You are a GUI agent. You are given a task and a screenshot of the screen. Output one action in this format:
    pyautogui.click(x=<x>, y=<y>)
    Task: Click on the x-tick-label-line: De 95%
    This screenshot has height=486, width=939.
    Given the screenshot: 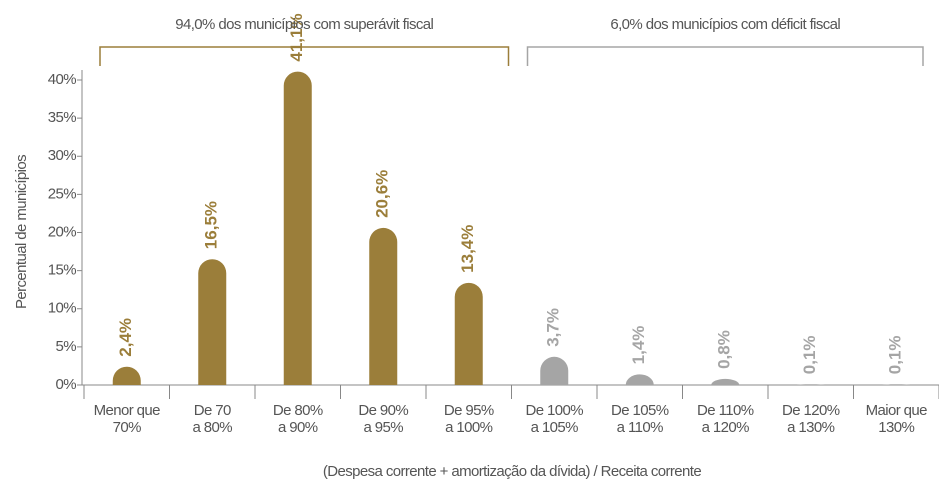 What is the action you would take?
    pyautogui.click(x=469, y=410)
    